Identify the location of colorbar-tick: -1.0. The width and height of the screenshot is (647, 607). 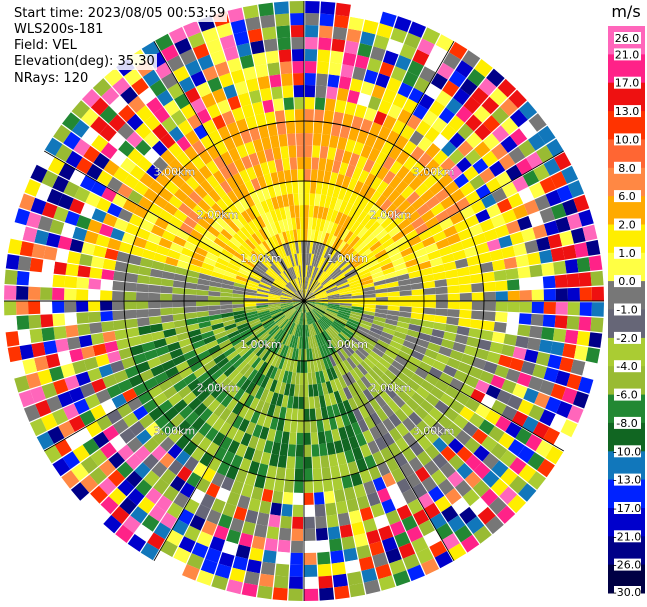
(626, 310).